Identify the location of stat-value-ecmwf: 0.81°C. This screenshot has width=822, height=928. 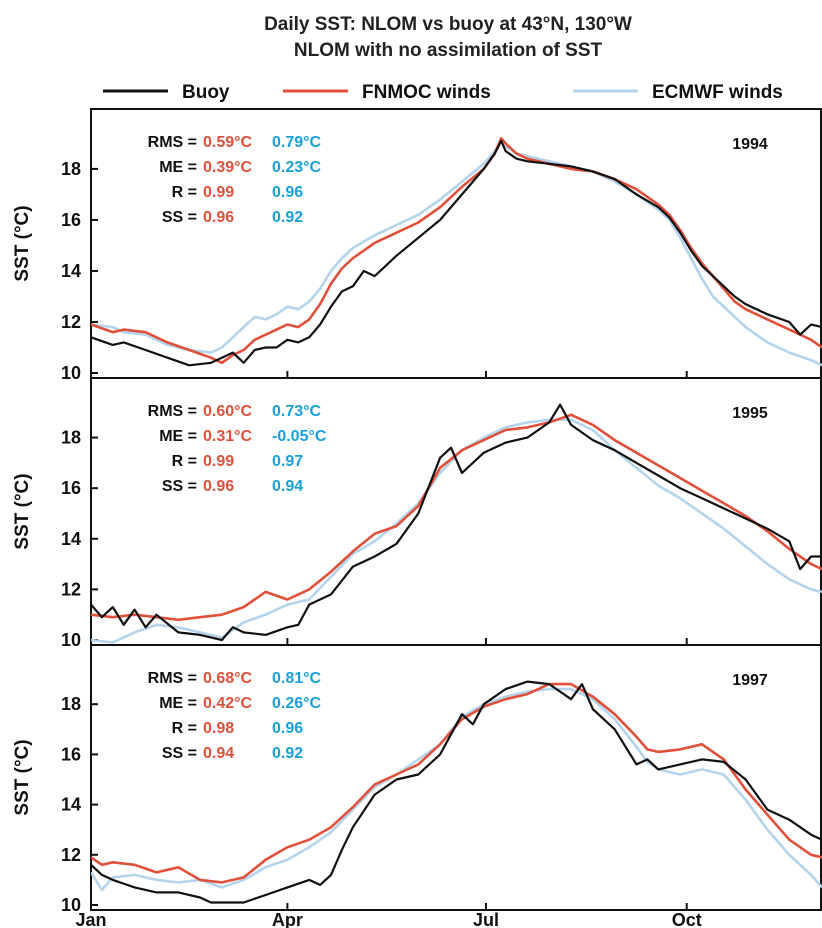
(297, 678).